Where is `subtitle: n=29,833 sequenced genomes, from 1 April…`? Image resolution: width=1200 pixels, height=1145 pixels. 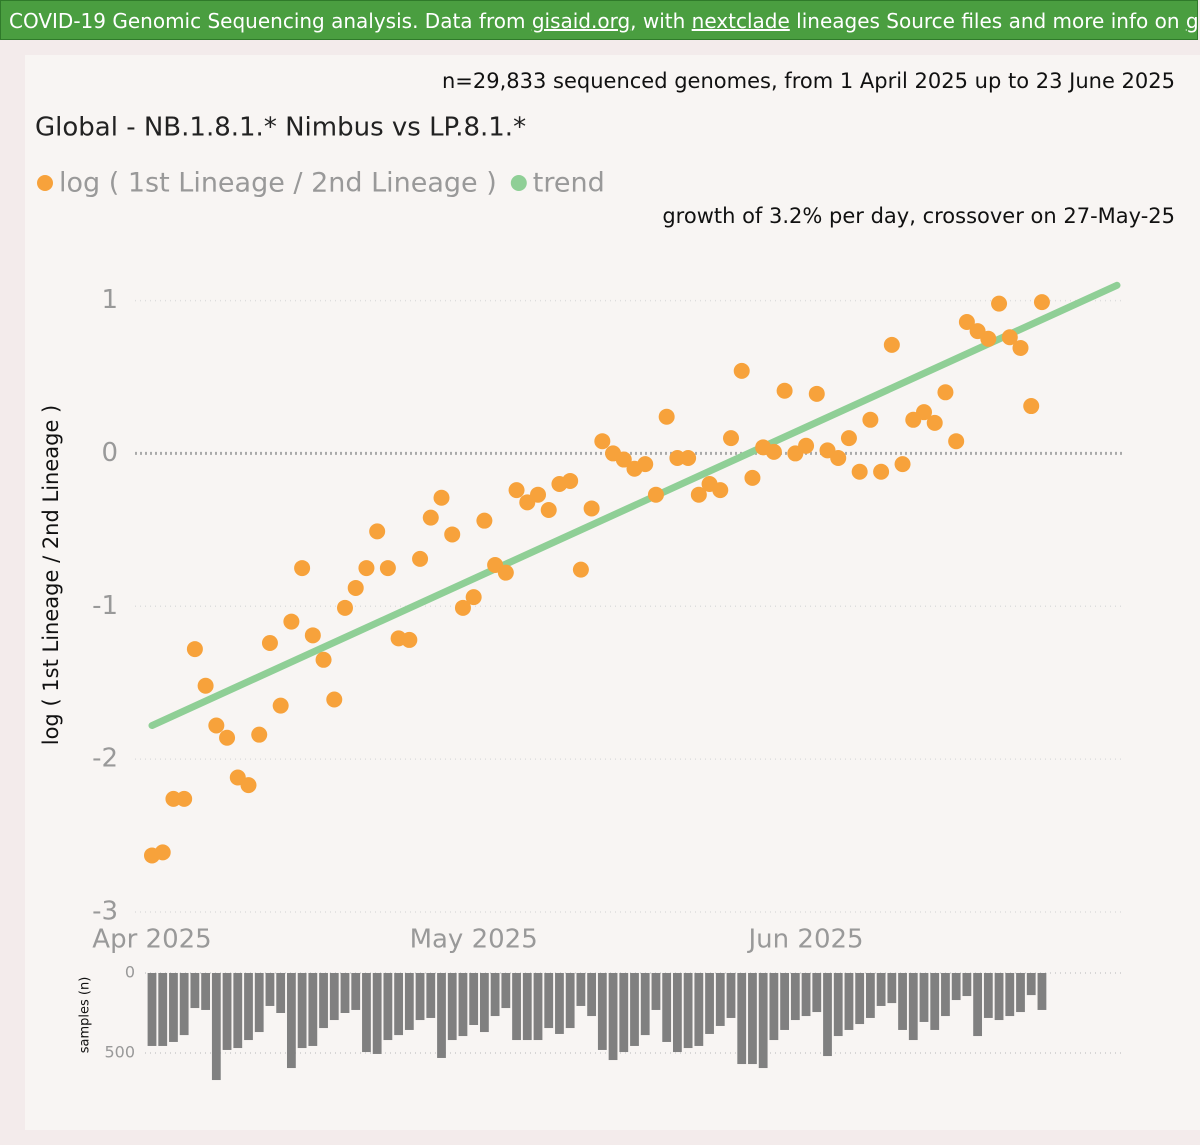
subtitle: n=29,833 sequenced genomes, from 1 April… is located at coordinates (808, 81).